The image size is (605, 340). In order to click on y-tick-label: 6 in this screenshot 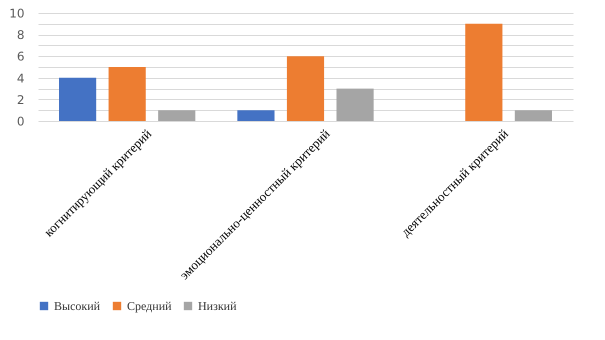, I will do `click(20, 57)`.